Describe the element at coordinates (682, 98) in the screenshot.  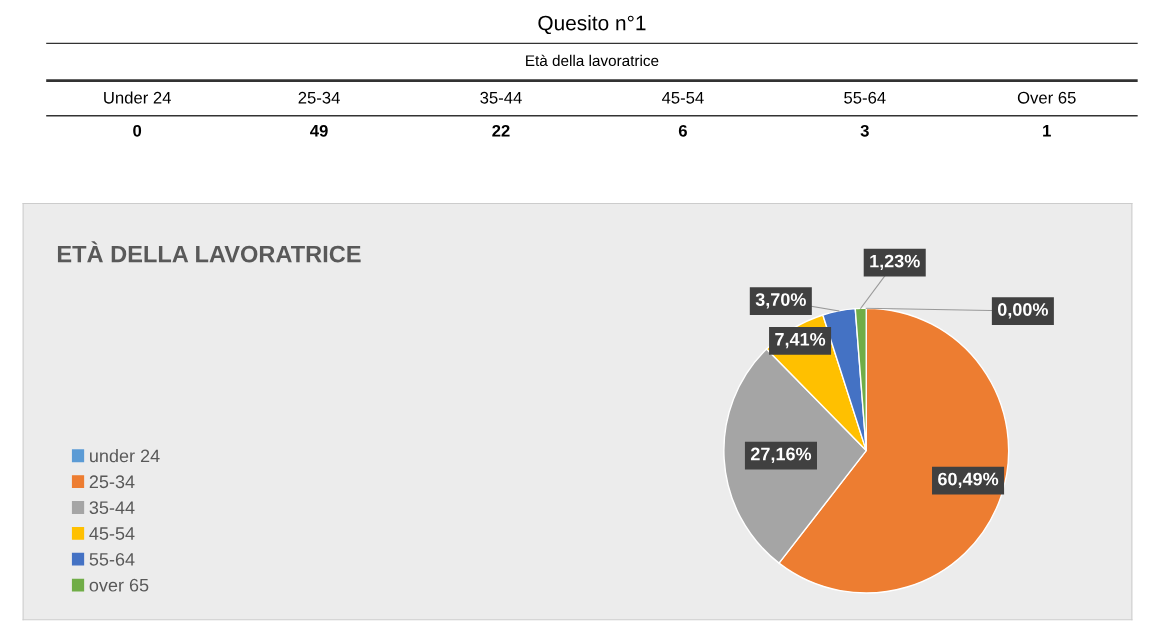
I see `category-label: 45-54` at that location.